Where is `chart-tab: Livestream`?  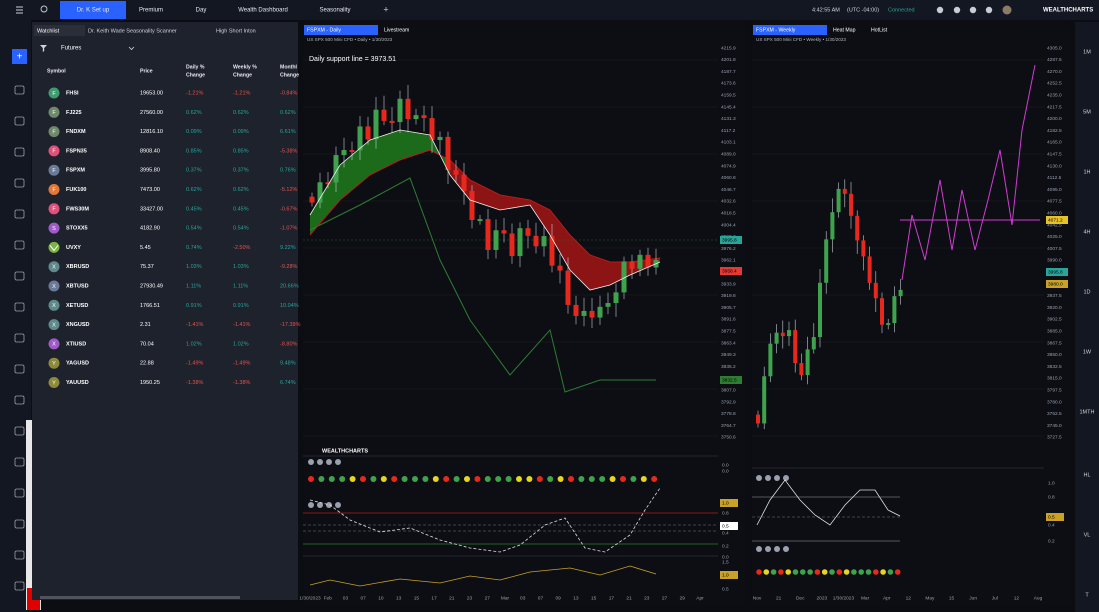 chart-tab: Livestream is located at coordinates (396, 30).